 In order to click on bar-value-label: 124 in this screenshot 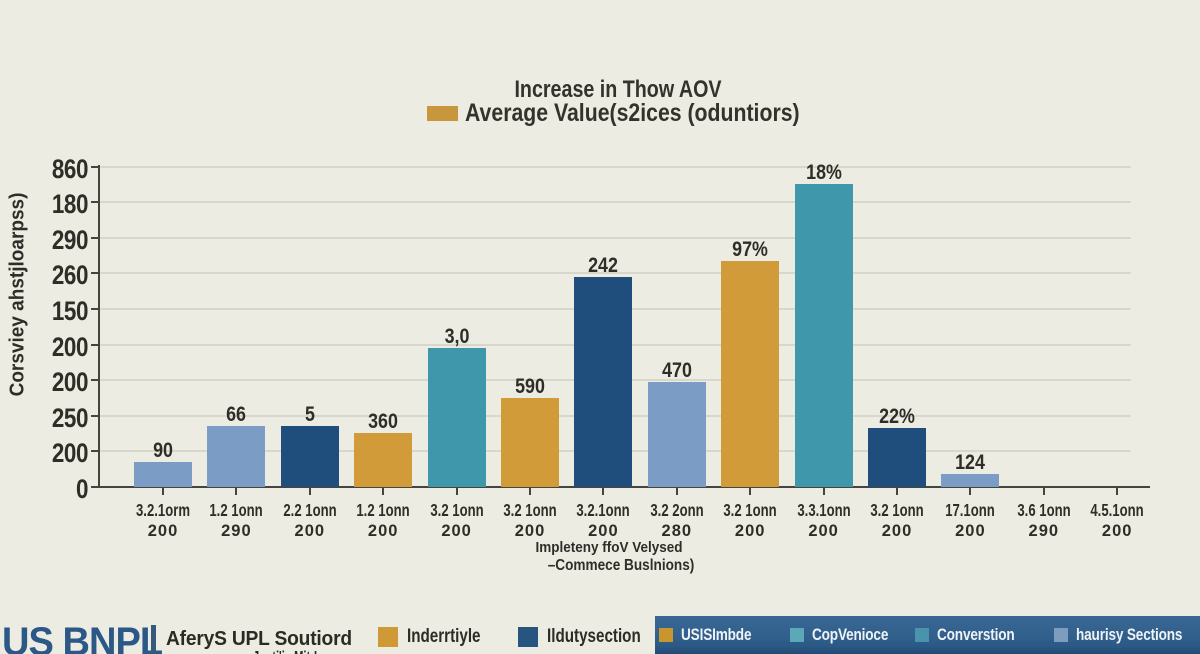, I will do `click(970, 462)`.